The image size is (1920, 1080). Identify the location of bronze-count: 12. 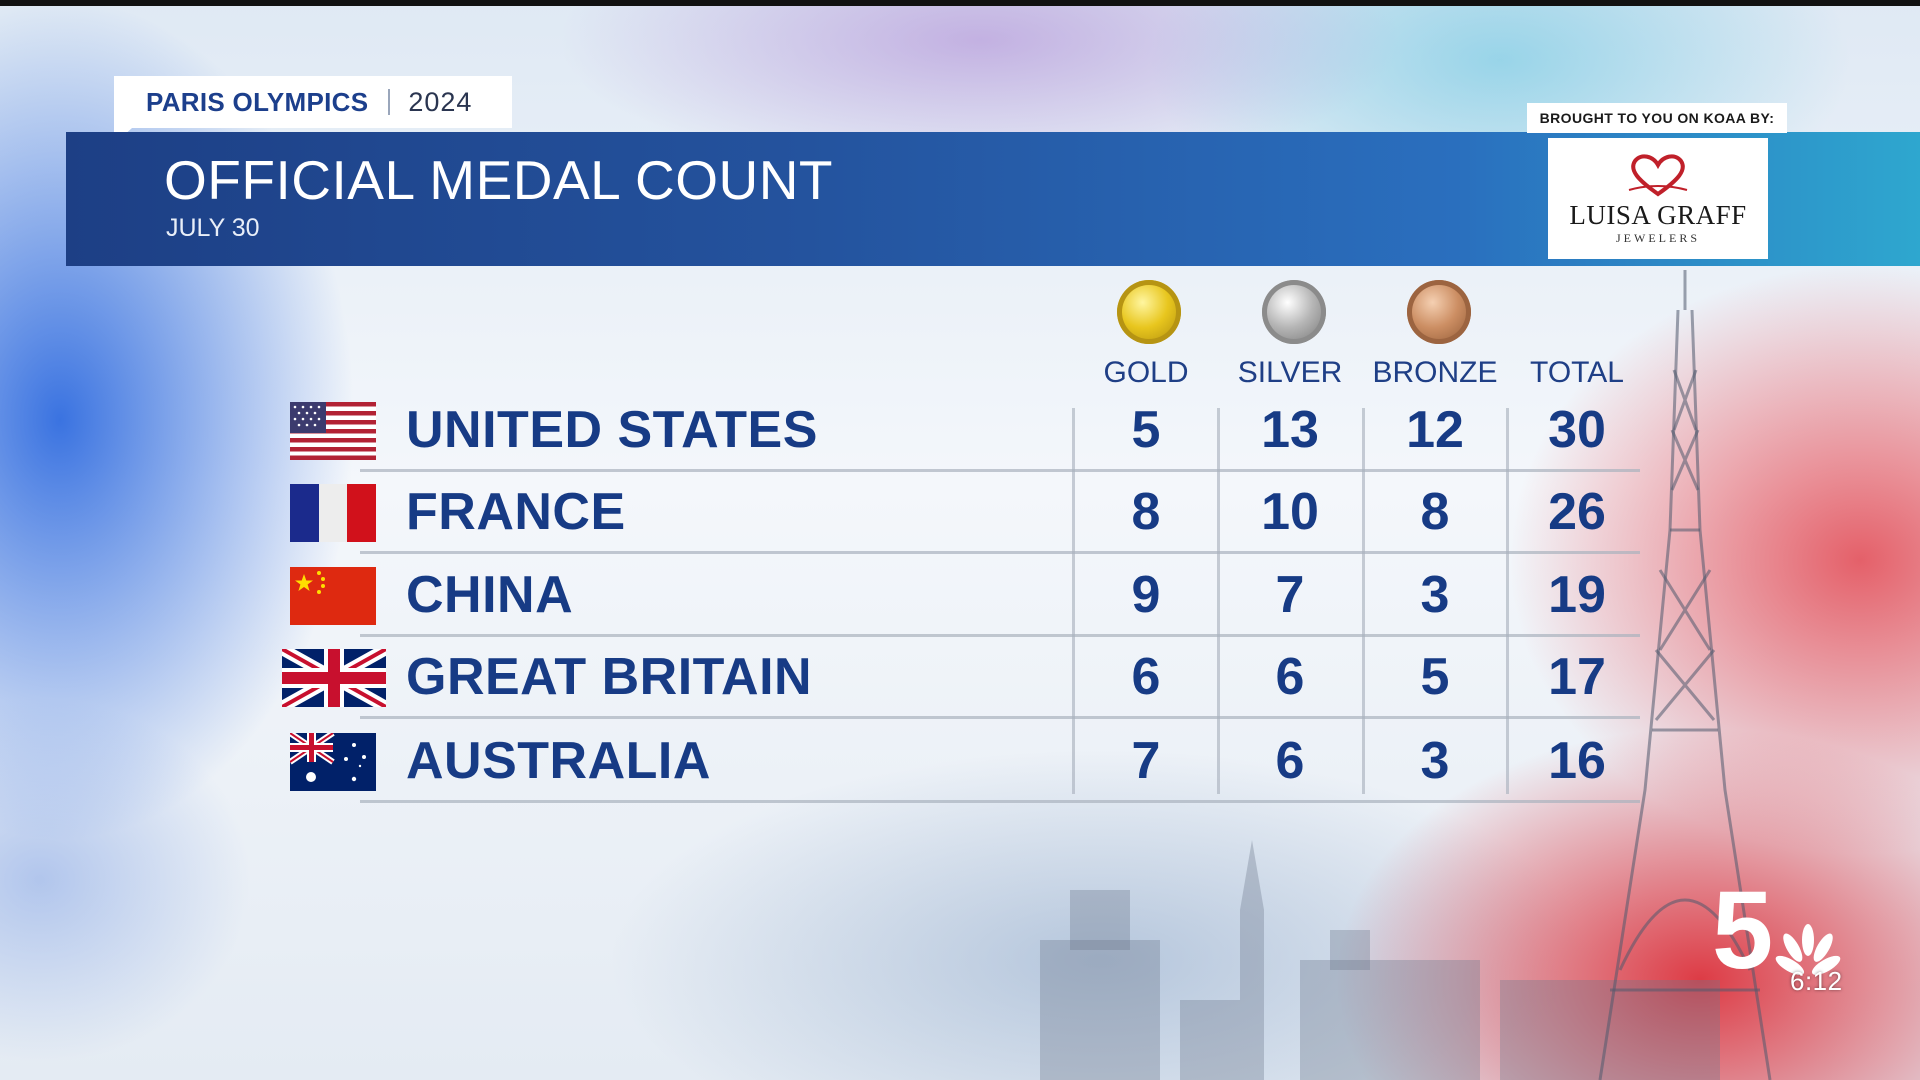
(1435, 430).